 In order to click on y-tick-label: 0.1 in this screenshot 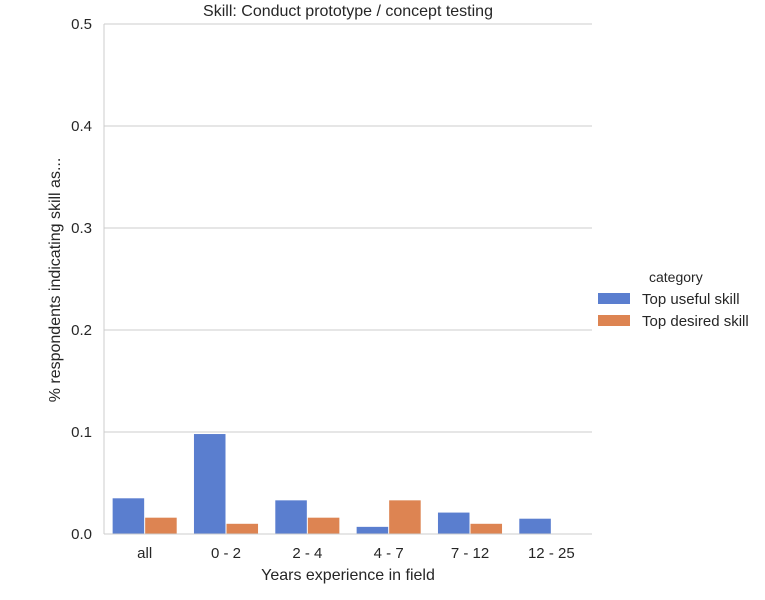, I will do `click(81, 432)`.